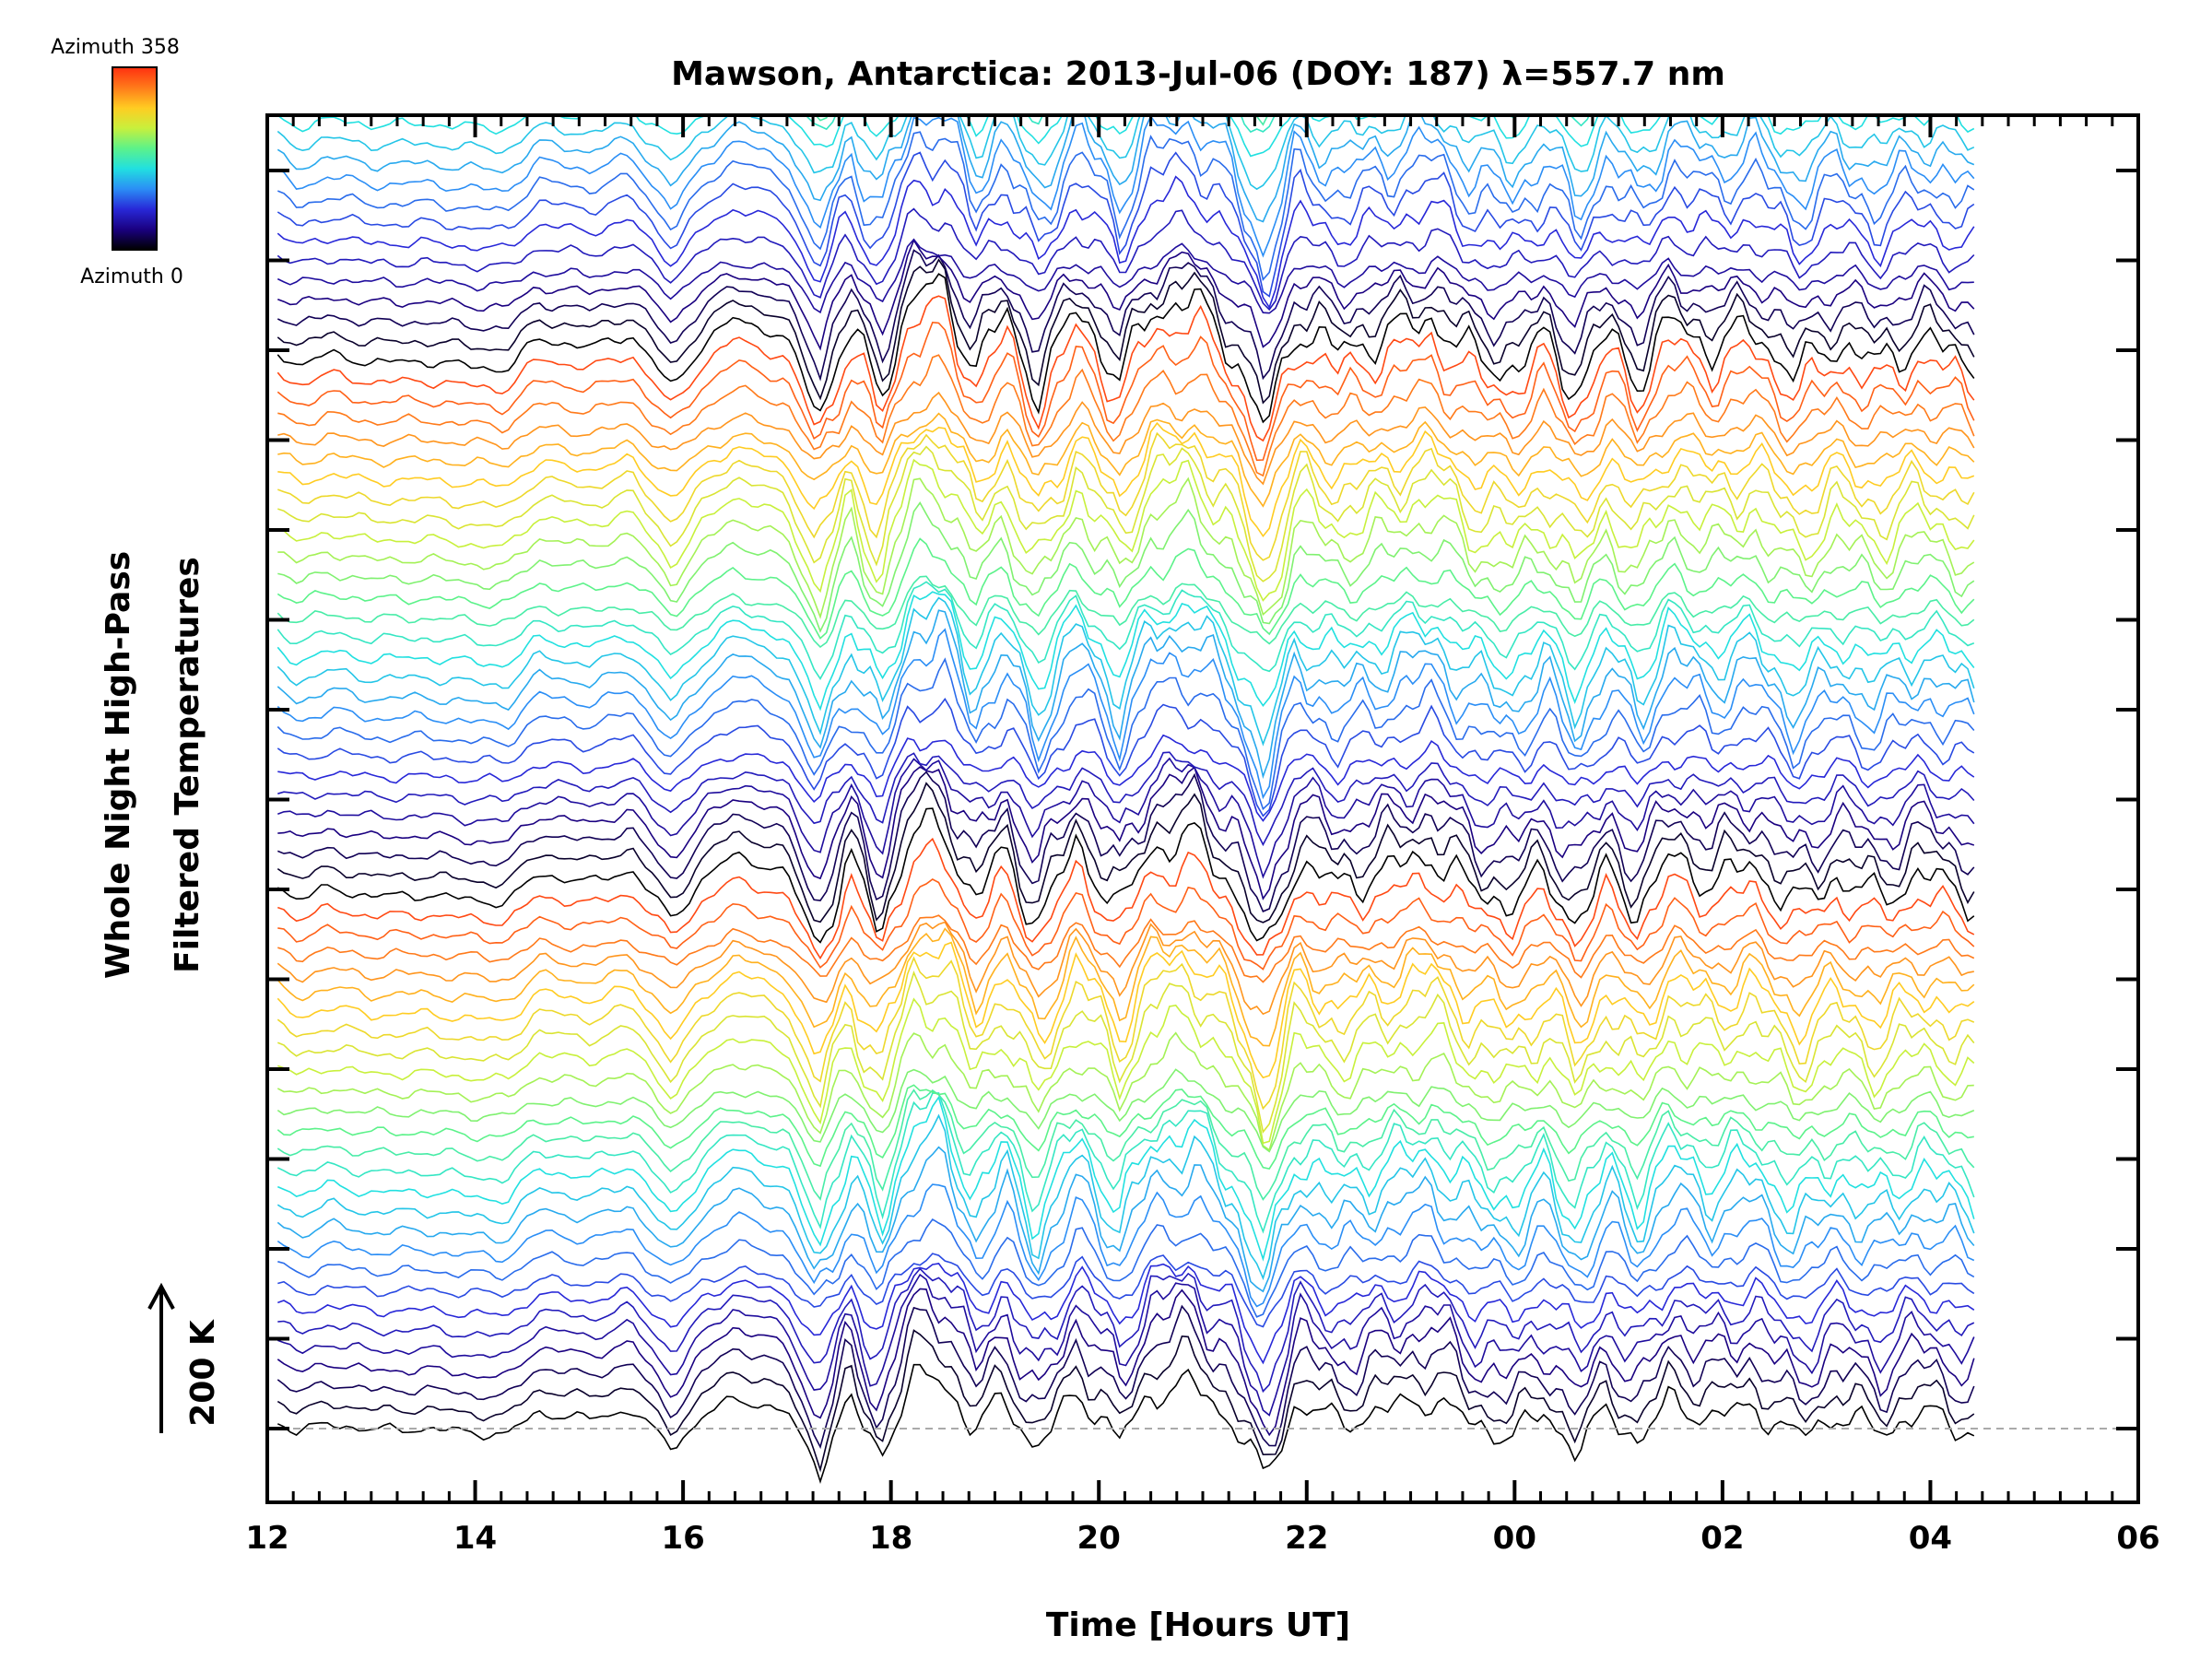 The image size is (2212, 1659). Describe the element at coordinates (1514, 1538) in the screenshot. I see `x-tick-label: 00` at that location.